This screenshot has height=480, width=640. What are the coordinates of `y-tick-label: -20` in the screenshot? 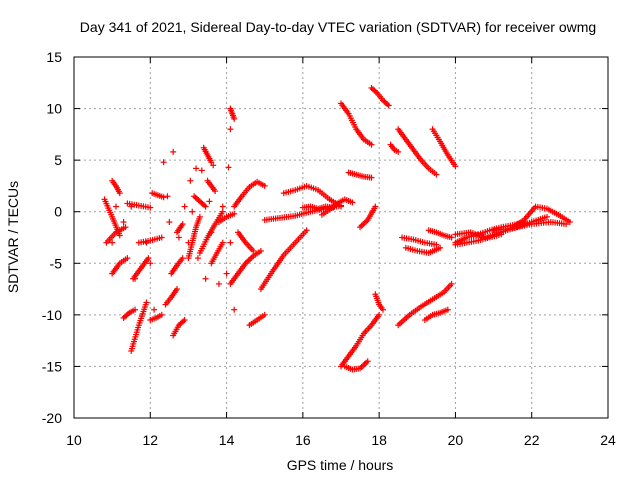 It's located at (52, 418).